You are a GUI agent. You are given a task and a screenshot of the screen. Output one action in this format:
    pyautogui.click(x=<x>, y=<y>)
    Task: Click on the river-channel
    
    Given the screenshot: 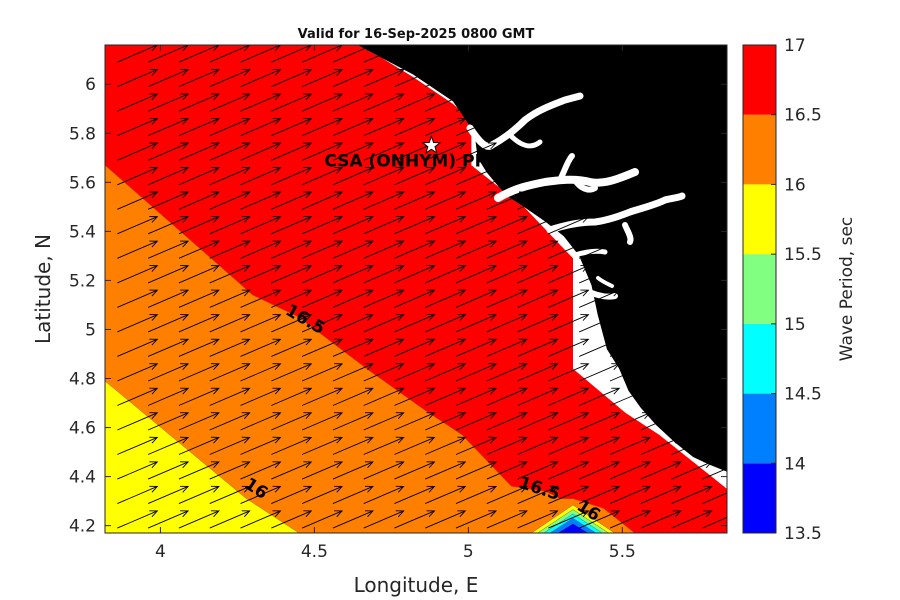 What is the action you would take?
    pyautogui.click(x=616, y=213)
    